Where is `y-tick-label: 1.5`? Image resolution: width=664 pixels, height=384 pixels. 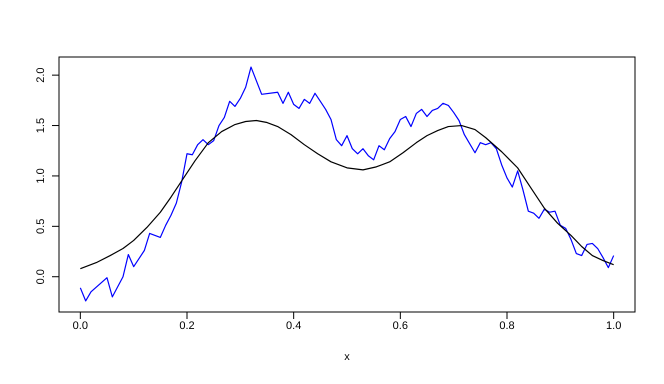
y-tick-label: 1.5 is located at coordinates (41, 126).